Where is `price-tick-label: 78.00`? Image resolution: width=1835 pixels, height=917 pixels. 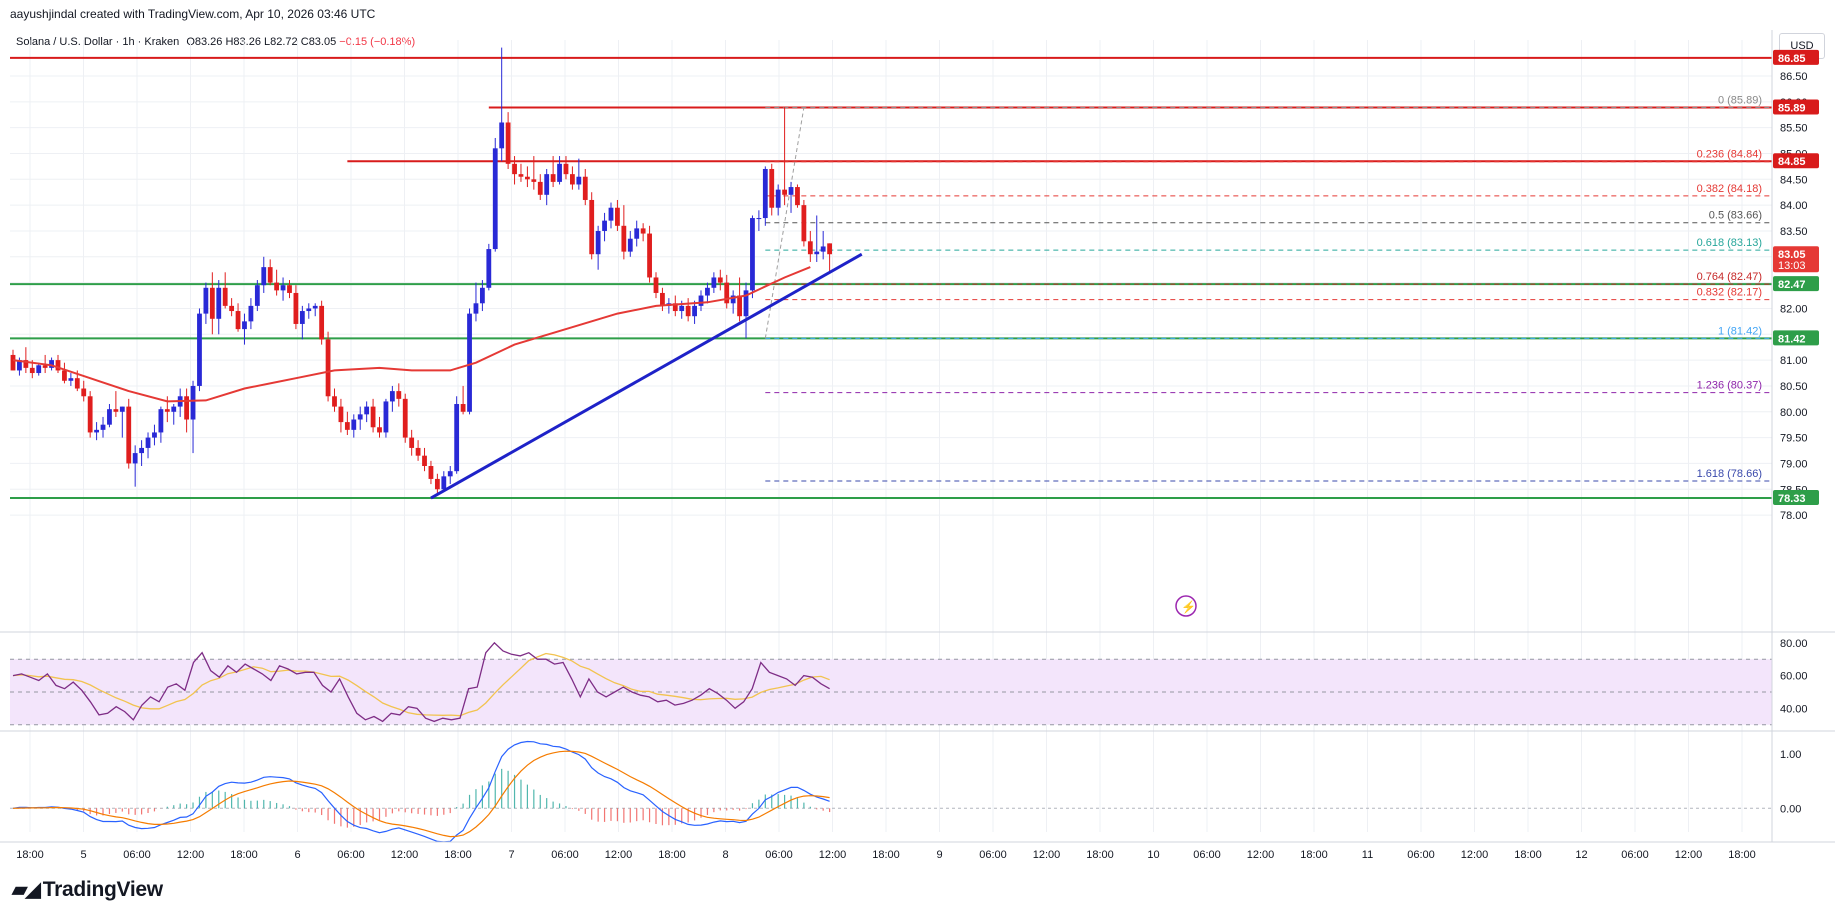
price-tick-label: 78.00 is located at coordinates (1794, 516).